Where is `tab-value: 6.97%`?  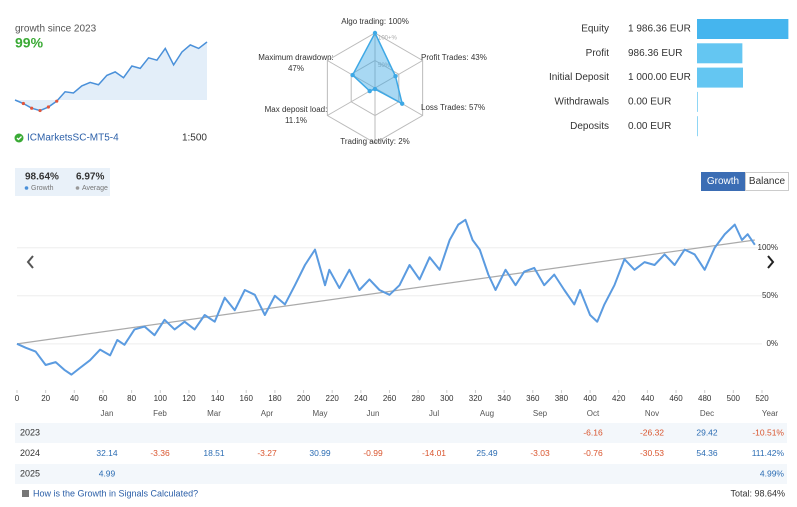
tab-value: 6.97% is located at coordinates (90, 177).